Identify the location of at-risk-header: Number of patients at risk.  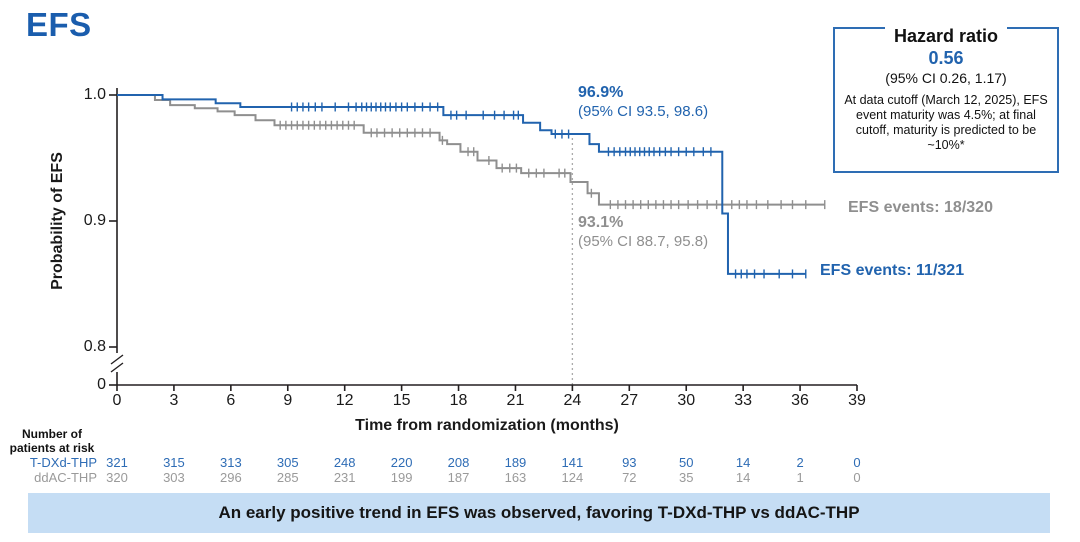
(52, 441).